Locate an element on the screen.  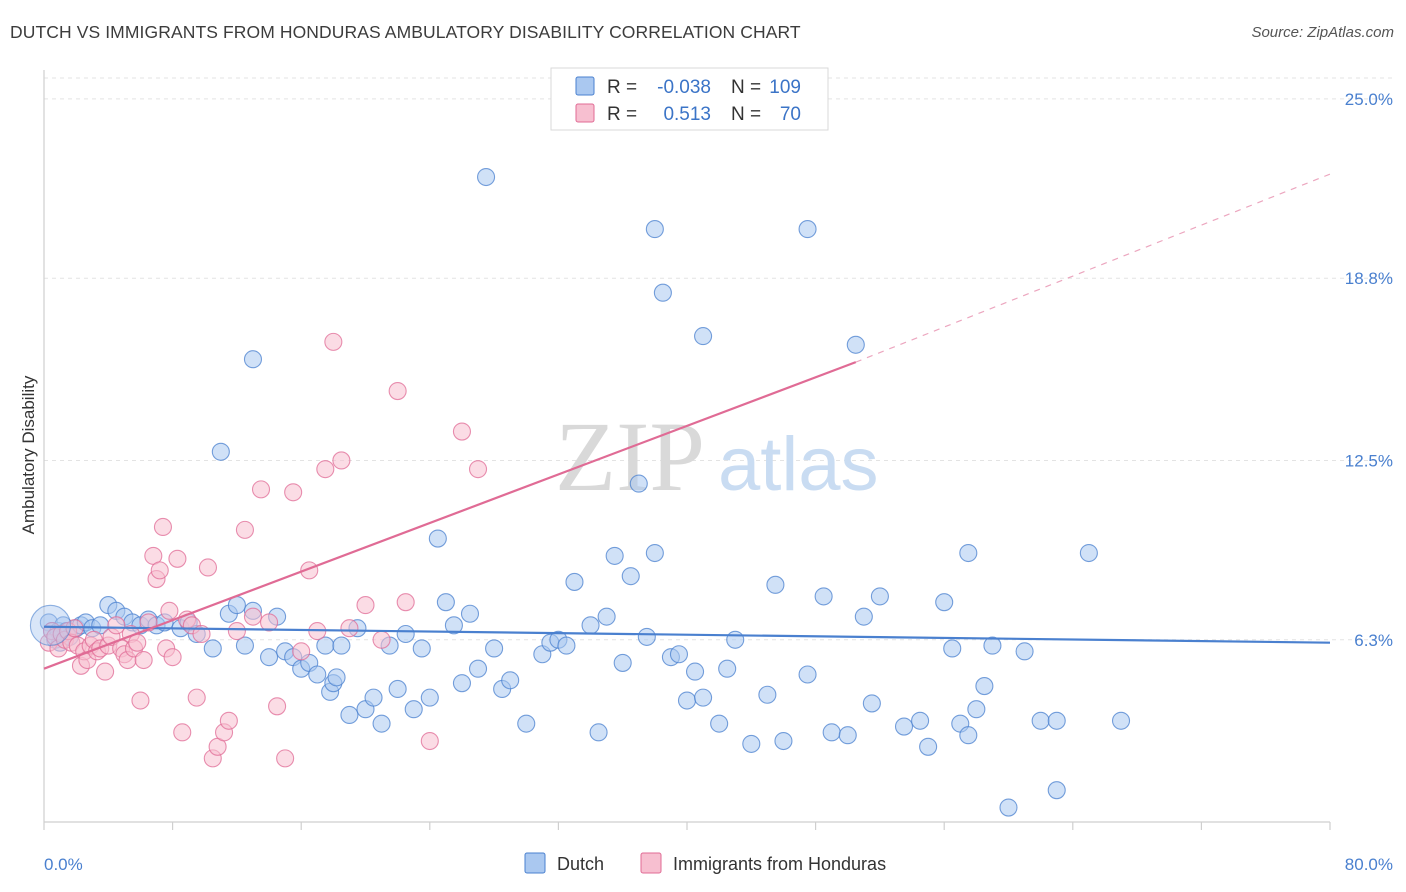
legend-box: R = -0.038 N = 109 R = 0.513 N = 70 is located at coordinates (689, 99).